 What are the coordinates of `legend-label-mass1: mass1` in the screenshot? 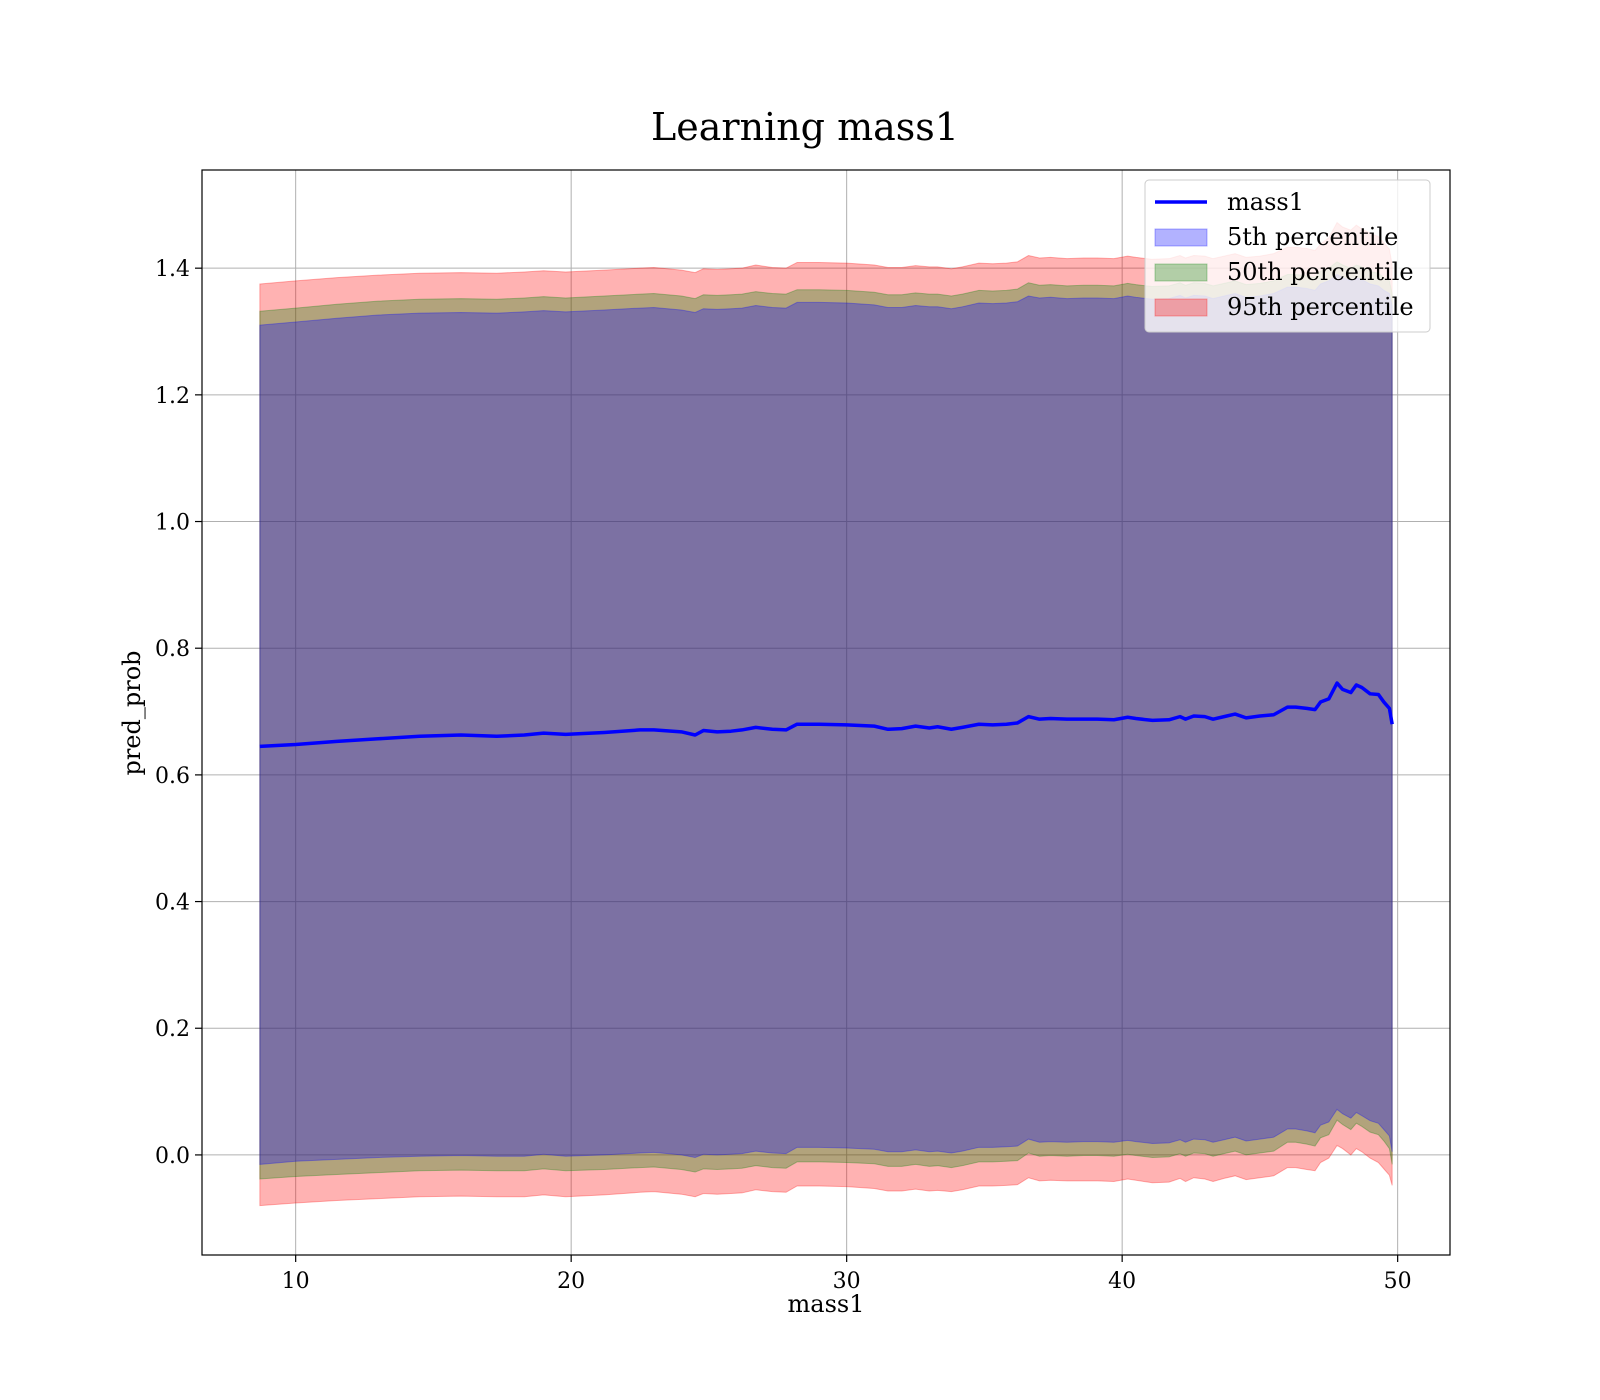 It's located at (1265, 202).